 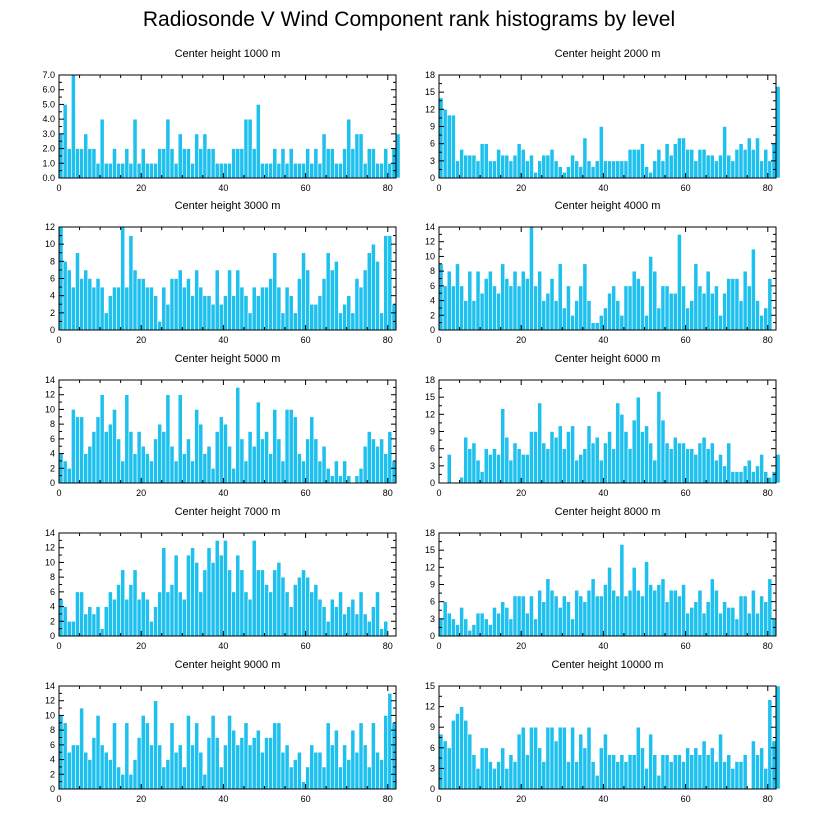 What do you see at coordinates (686, 188) in the screenshot?
I see `x-tick-label: 60` at bounding box center [686, 188].